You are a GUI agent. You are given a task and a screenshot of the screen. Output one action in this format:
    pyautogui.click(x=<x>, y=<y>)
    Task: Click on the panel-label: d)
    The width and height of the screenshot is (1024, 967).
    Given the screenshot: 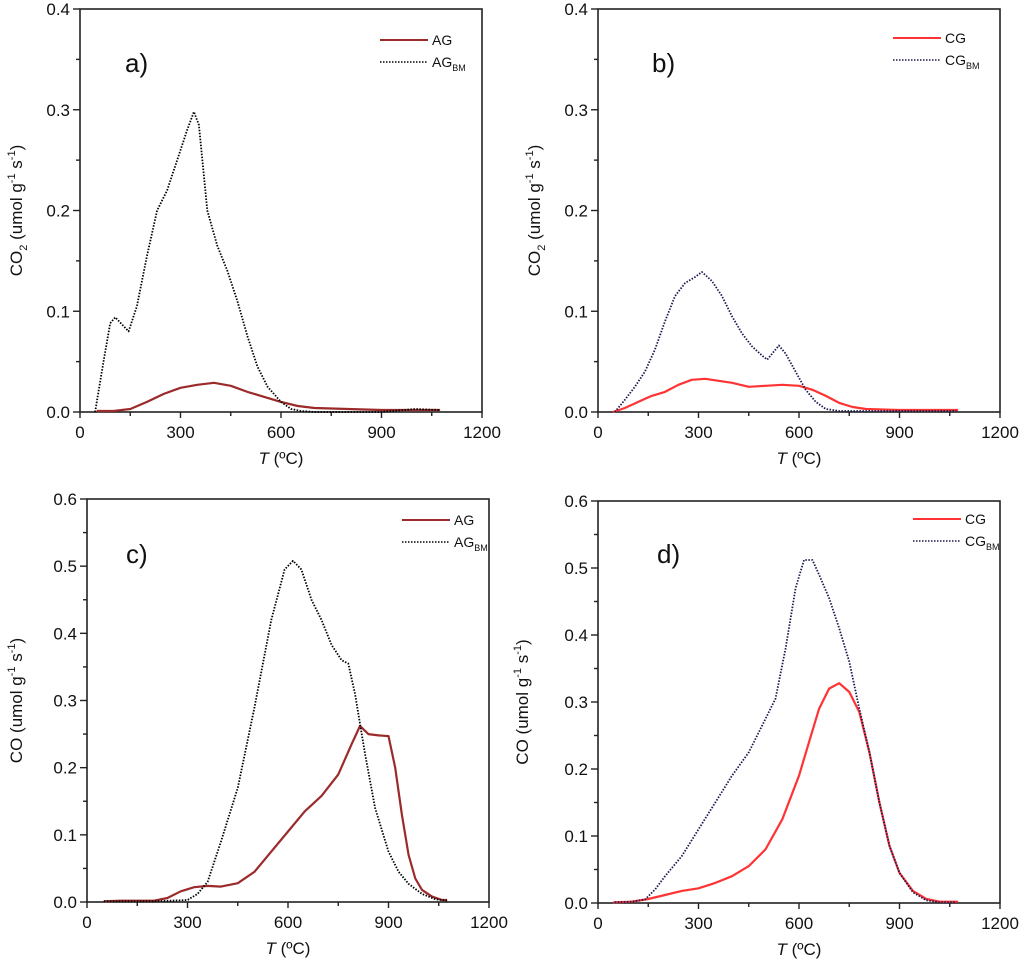 What is the action you would take?
    pyautogui.click(x=668, y=554)
    